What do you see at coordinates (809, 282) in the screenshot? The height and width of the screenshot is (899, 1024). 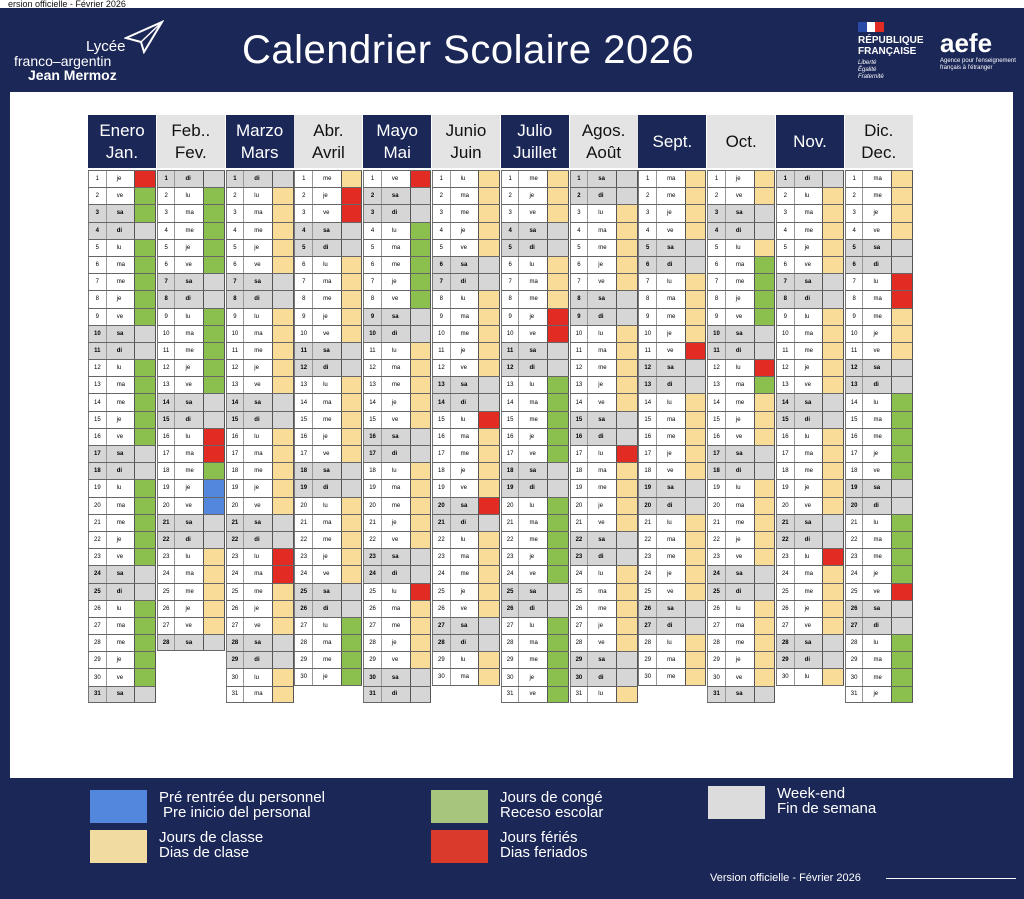 I see `day-row: 7 sa` at bounding box center [809, 282].